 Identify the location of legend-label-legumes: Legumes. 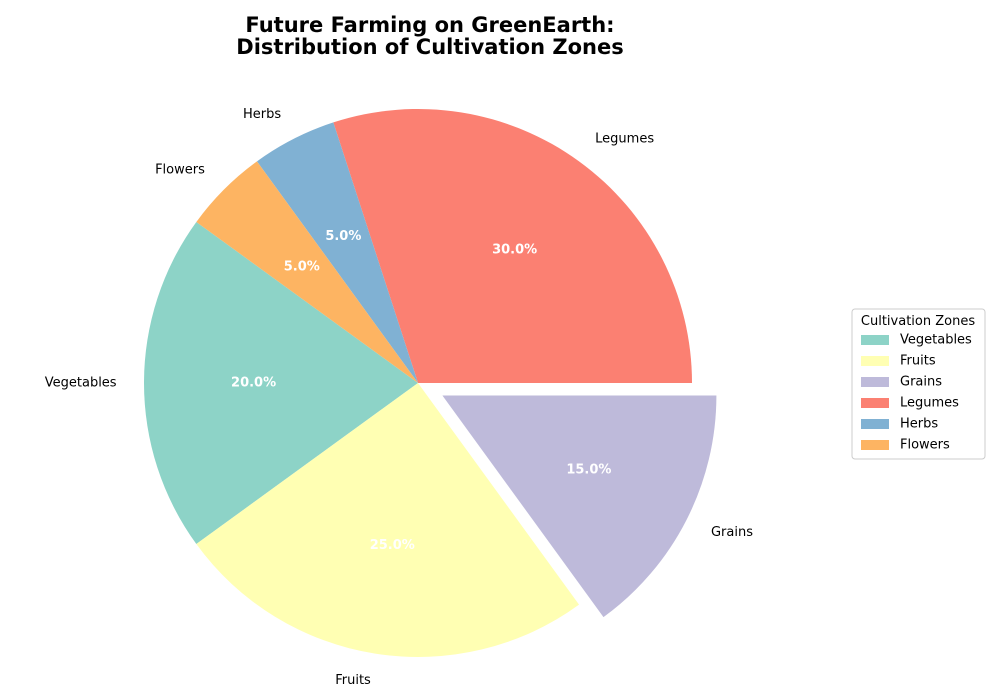
(929, 403).